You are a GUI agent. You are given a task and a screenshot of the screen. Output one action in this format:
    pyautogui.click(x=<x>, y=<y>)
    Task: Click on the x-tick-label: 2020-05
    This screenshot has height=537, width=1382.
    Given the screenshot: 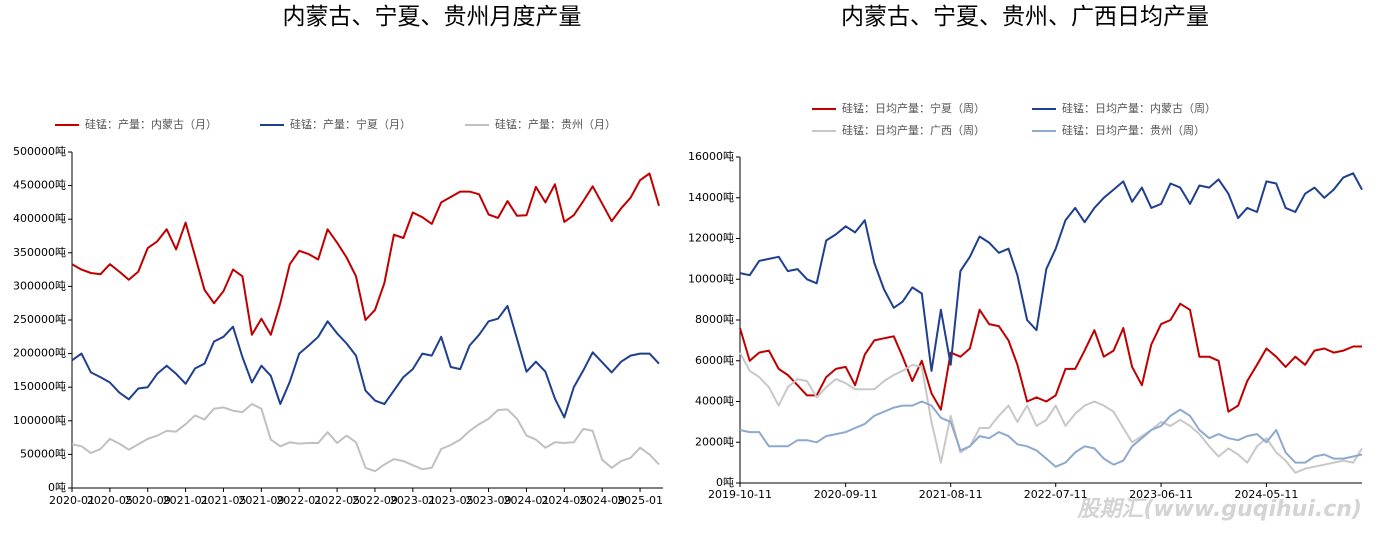 What is the action you would take?
    pyautogui.click(x=110, y=500)
    